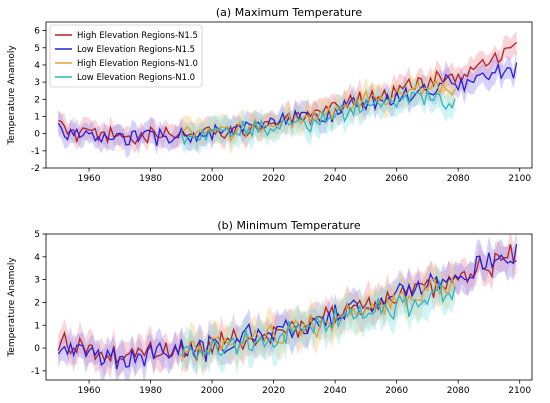 This screenshot has height=403, width=550. Describe the element at coordinates (136, 78) in the screenshot. I see `legend-label-4: Low Elevation Regions-N1.0` at that location.